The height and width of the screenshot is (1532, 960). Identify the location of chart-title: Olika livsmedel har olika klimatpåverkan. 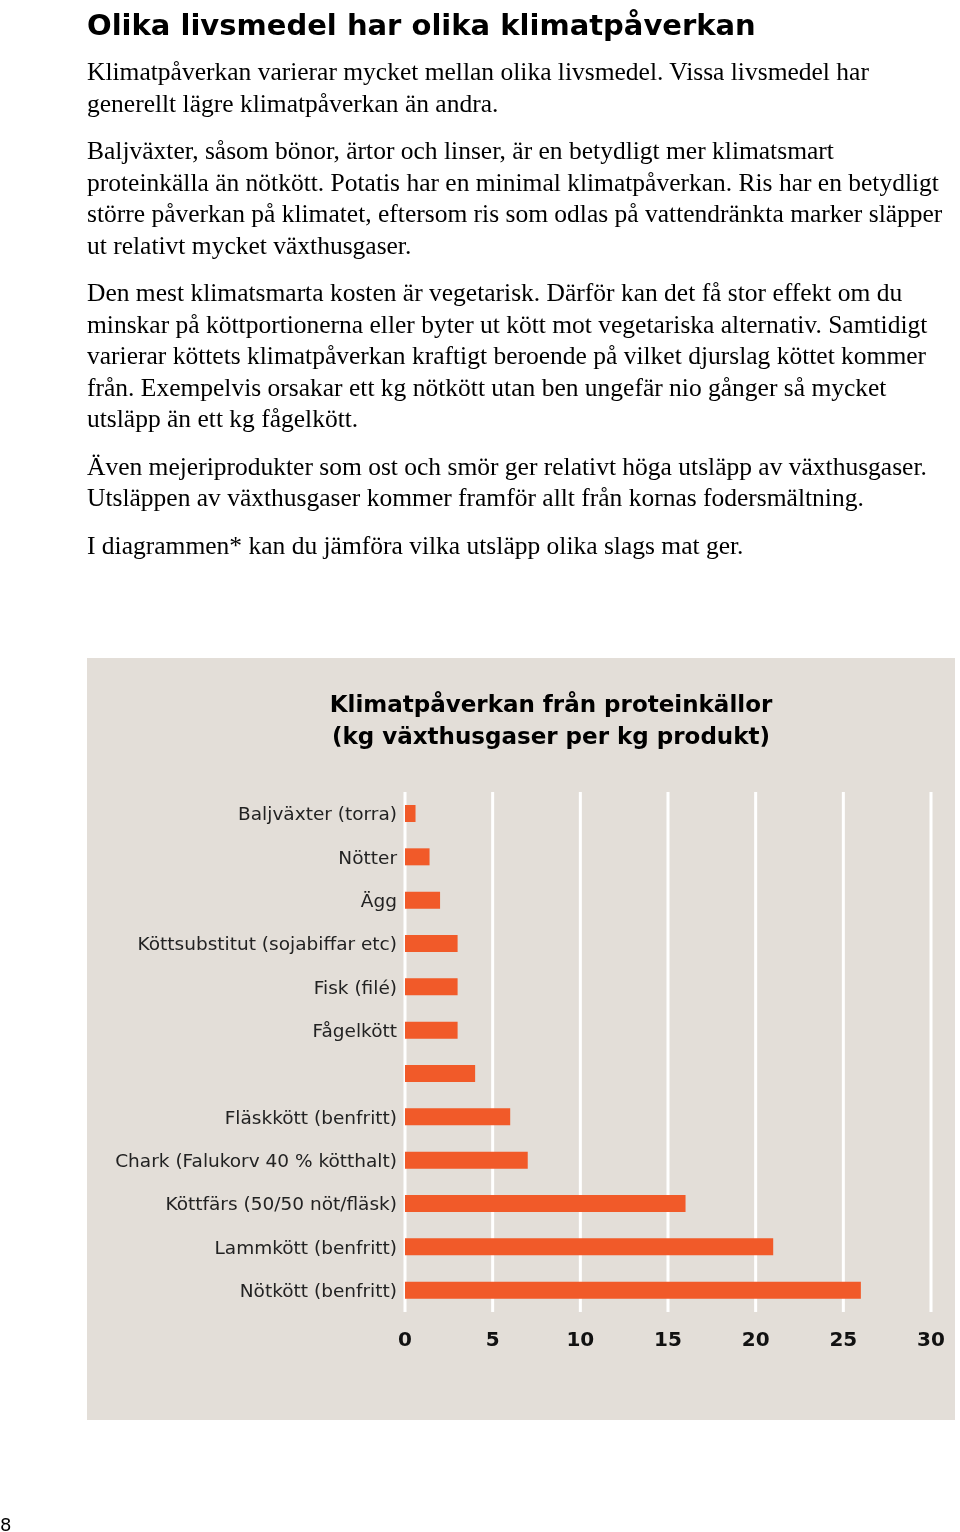
(422, 25).